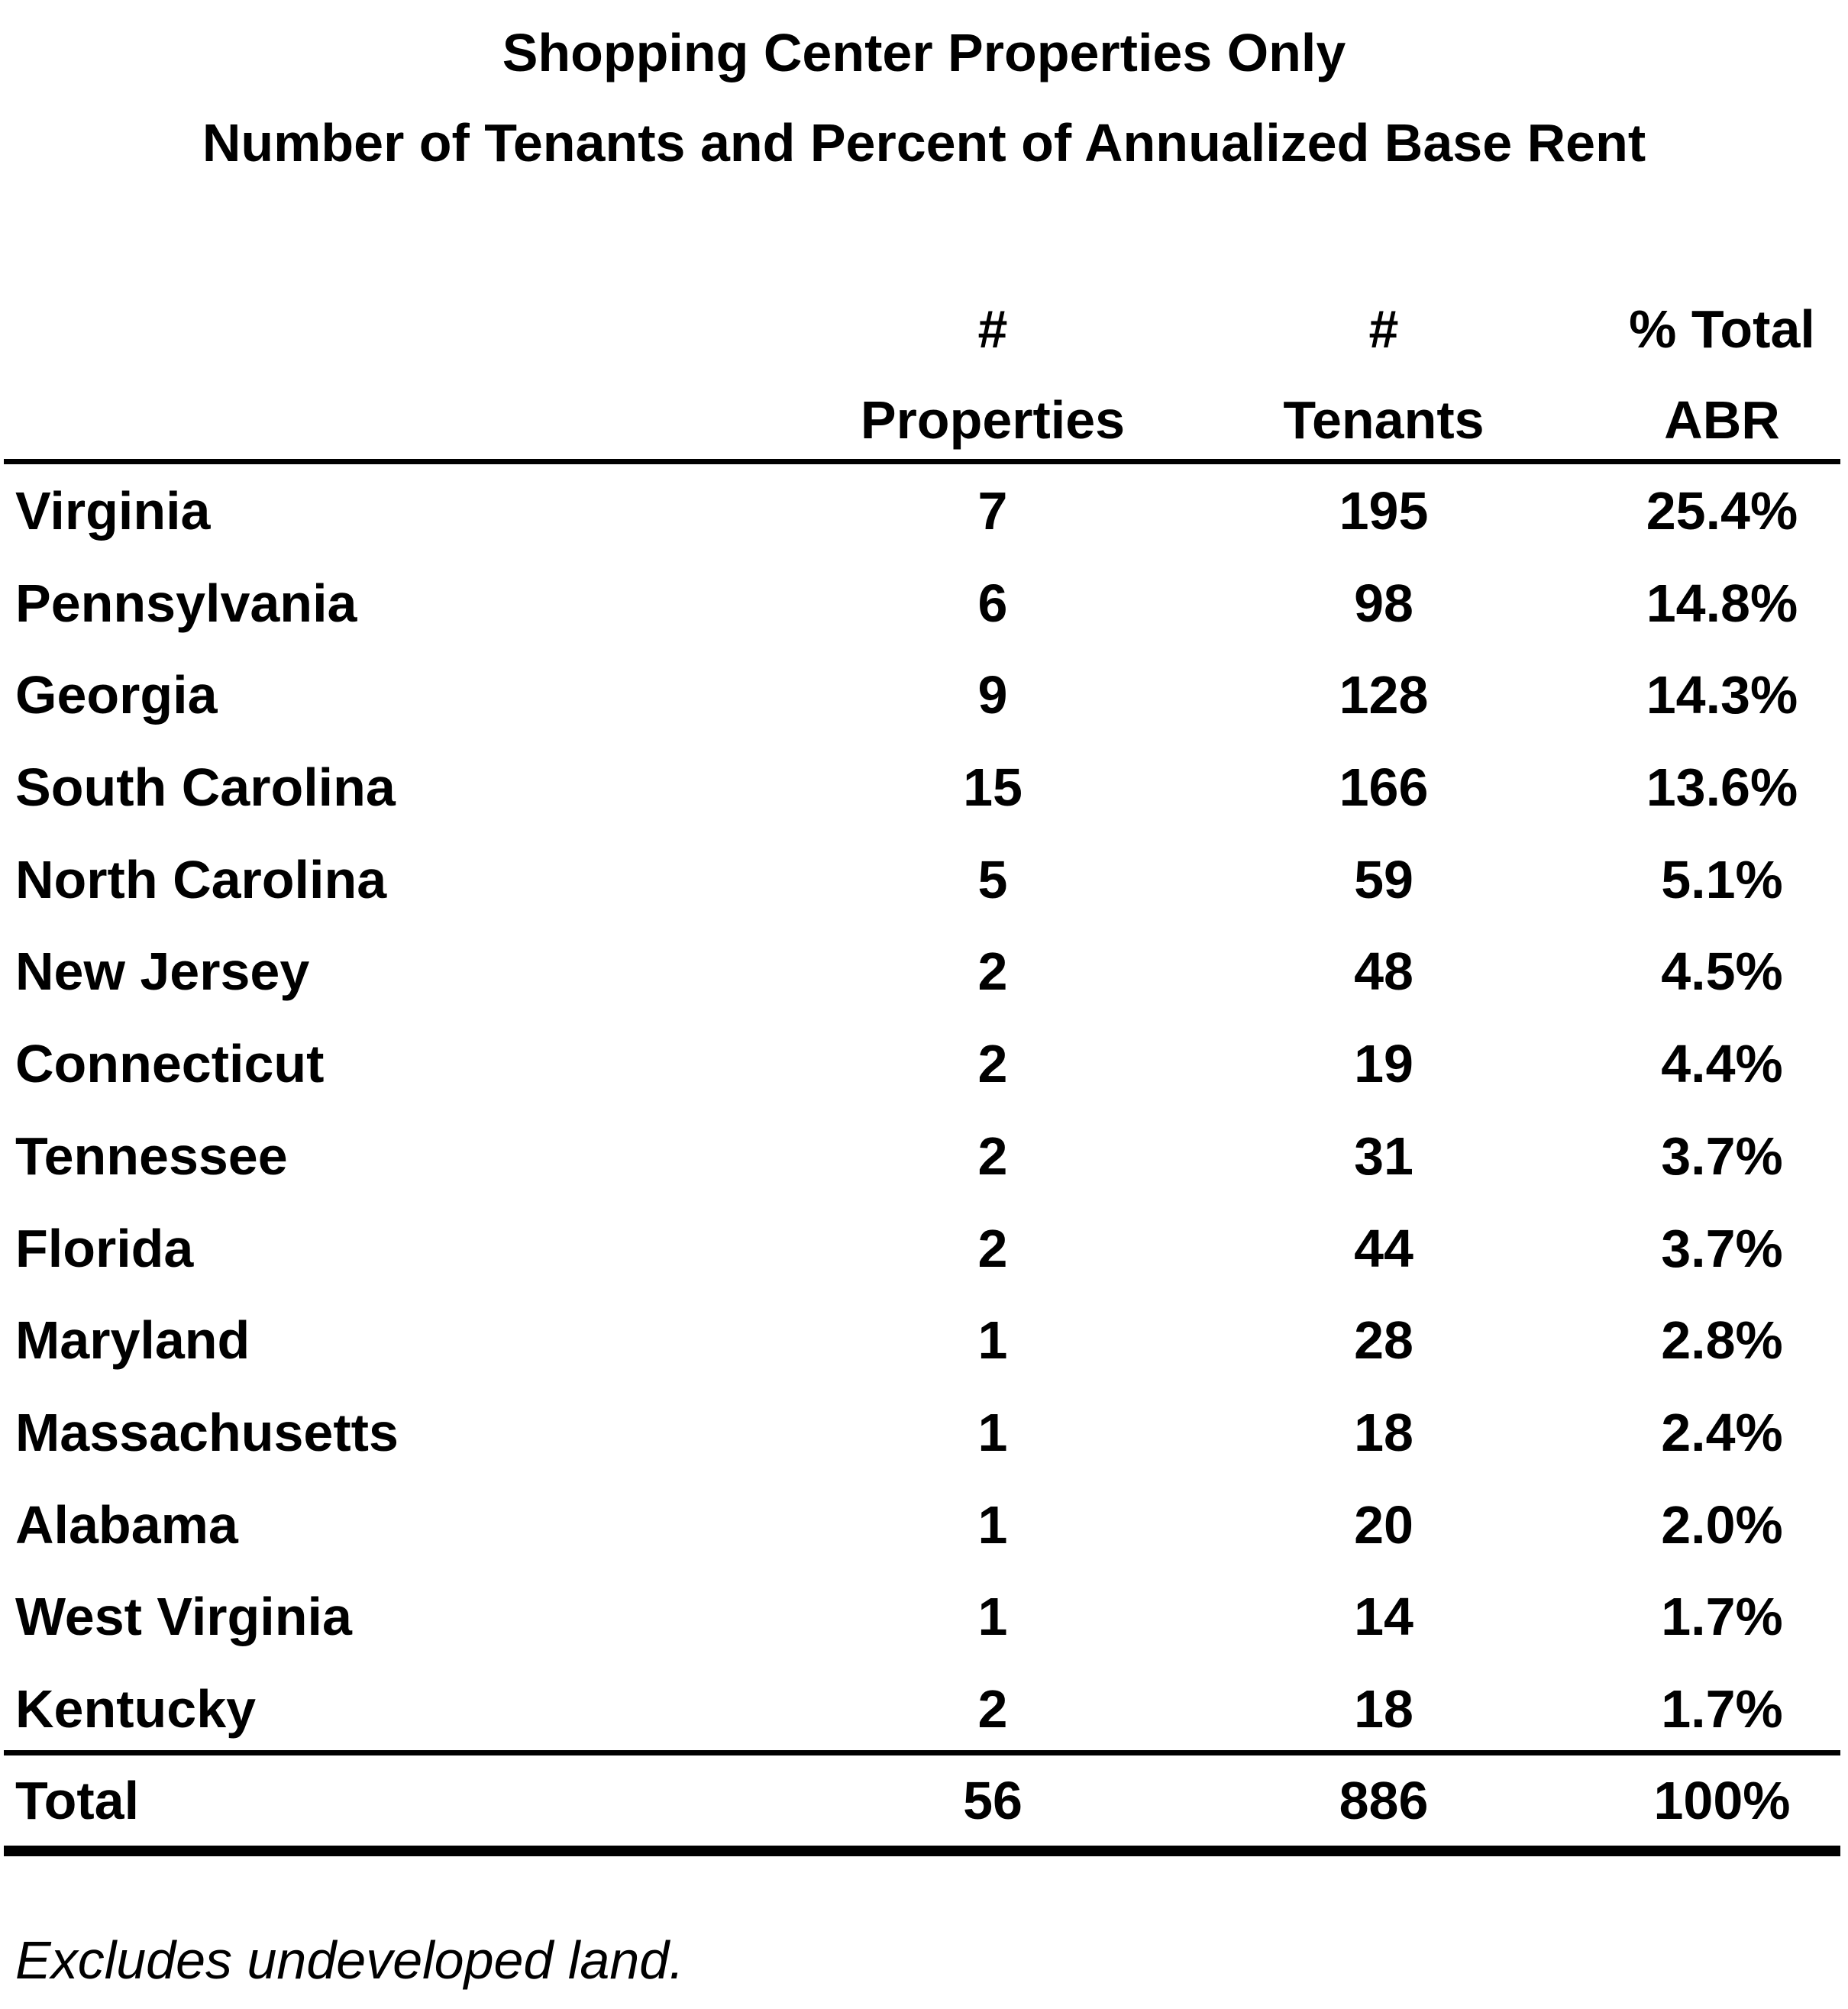  Describe the element at coordinates (1384, 788) in the screenshot. I see `tenants-cell: 166` at that location.